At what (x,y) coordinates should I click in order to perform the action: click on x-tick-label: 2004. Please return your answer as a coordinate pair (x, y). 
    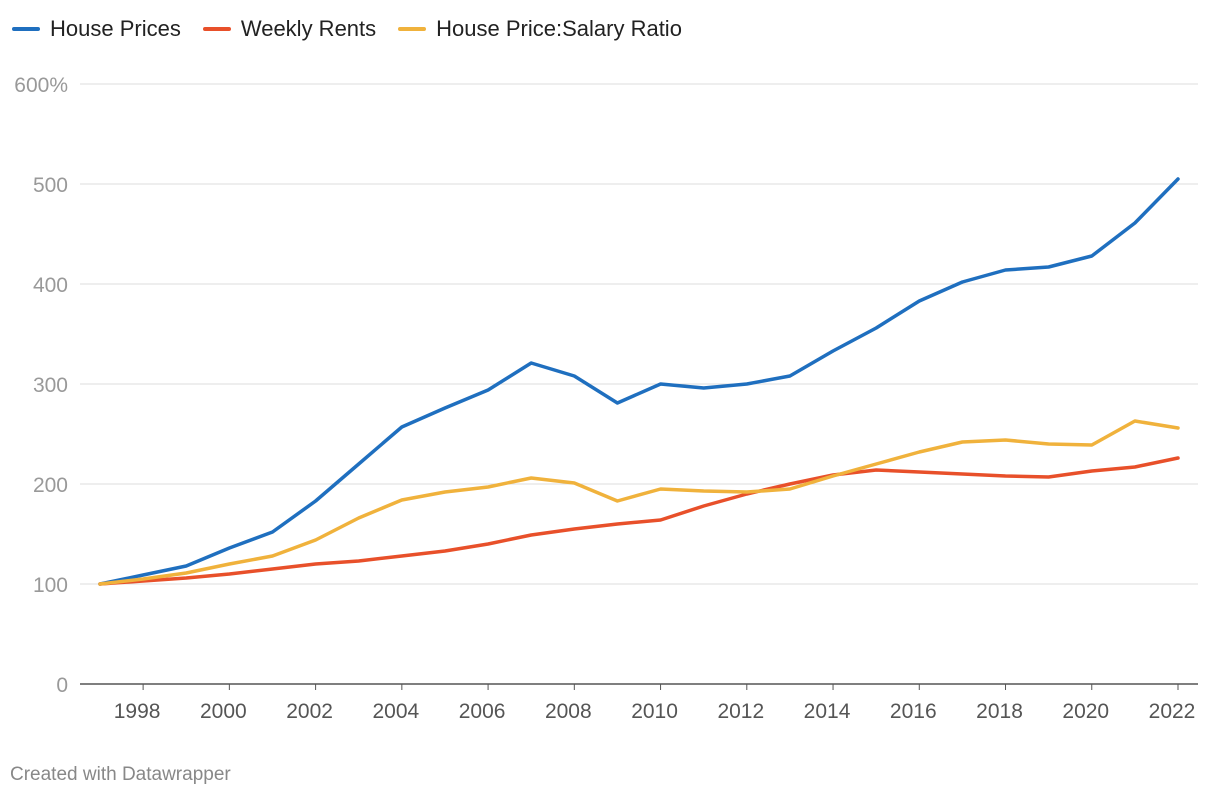
    Looking at the image, I should click on (395, 711).